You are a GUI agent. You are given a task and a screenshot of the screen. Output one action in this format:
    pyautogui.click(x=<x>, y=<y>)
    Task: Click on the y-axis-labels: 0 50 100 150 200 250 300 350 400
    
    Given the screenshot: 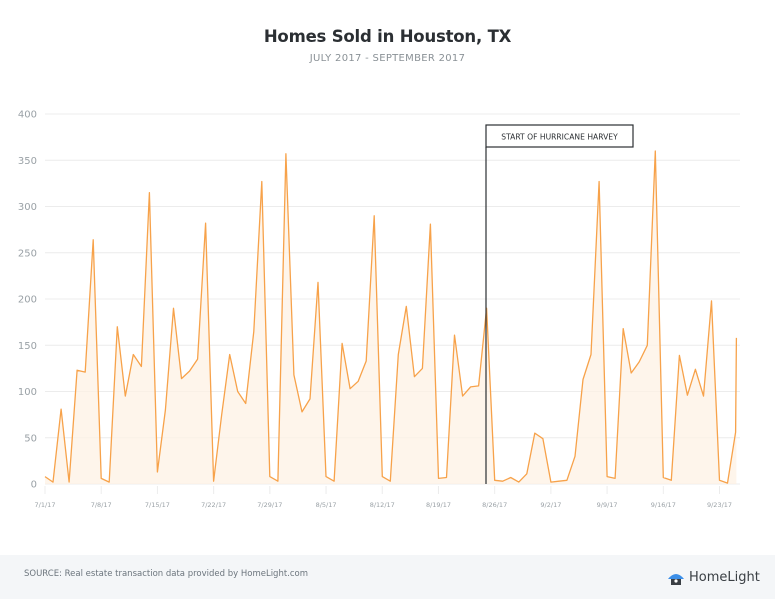 What is the action you would take?
    pyautogui.click(x=27, y=300)
    